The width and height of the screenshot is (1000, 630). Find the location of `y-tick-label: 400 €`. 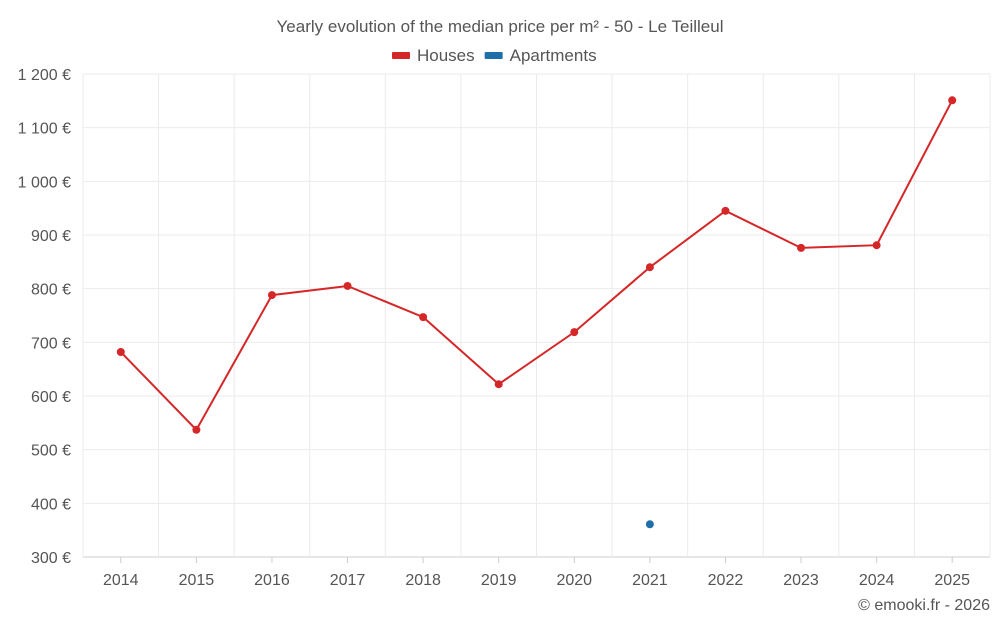

y-tick-label: 400 € is located at coordinates (51, 504).